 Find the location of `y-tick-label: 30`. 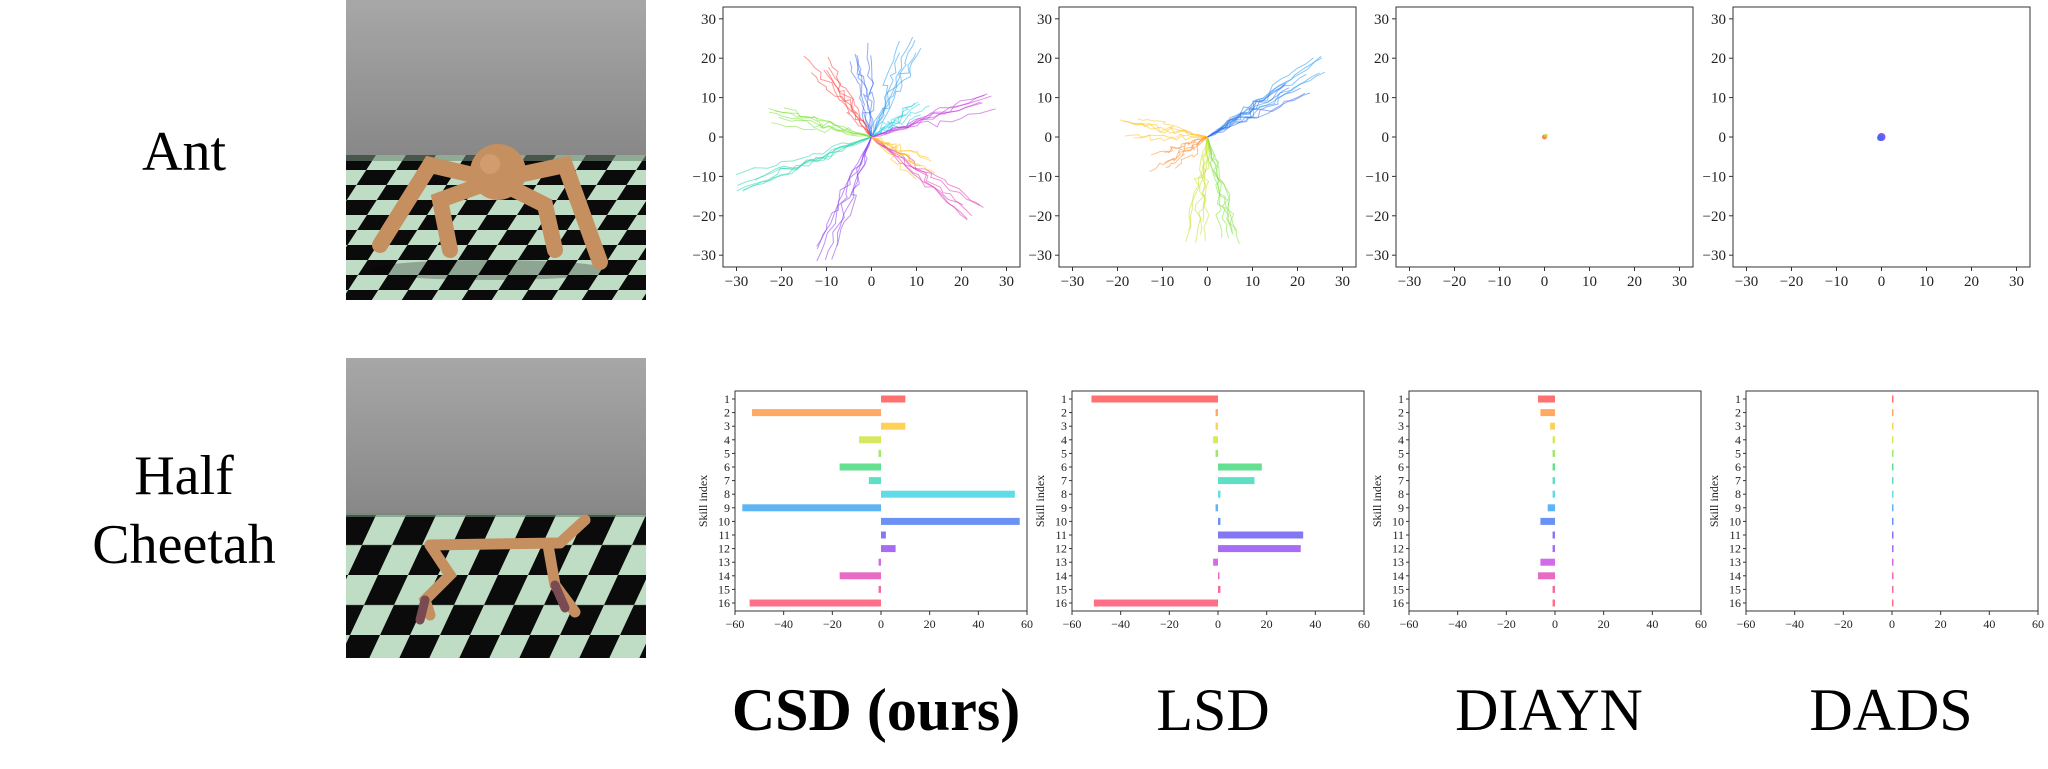

y-tick-label: 30 is located at coordinates (708, 20).